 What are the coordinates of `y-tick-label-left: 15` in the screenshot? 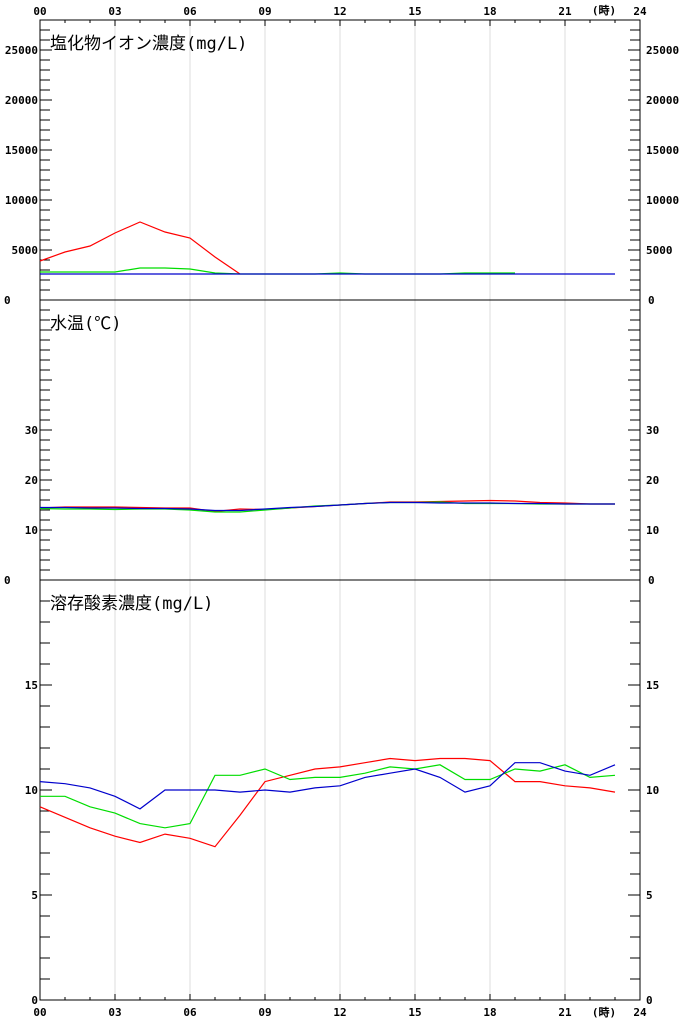 It's located at (31, 685).